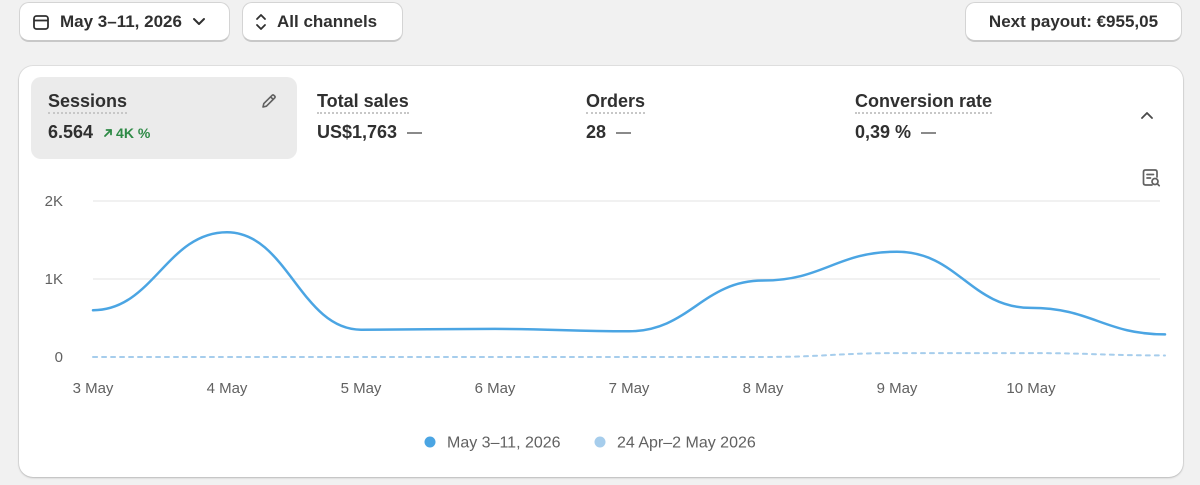 This screenshot has height=485, width=1200. What do you see at coordinates (629, 388) in the screenshot?
I see `x-tick-label: 7 May` at bounding box center [629, 388].